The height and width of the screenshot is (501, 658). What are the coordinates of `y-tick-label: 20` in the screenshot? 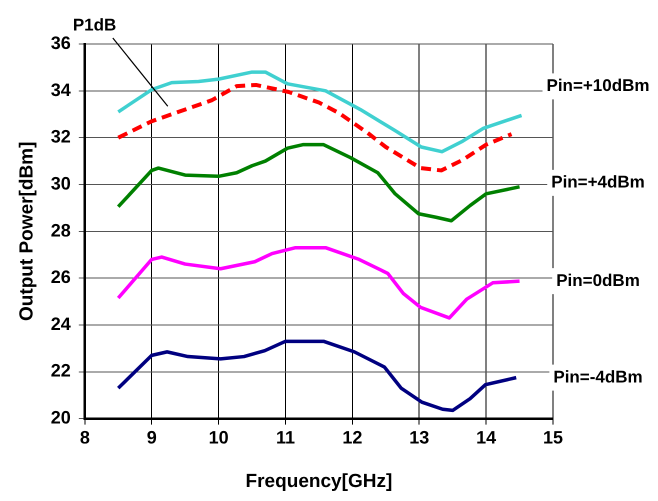 It's located at (60, 418).